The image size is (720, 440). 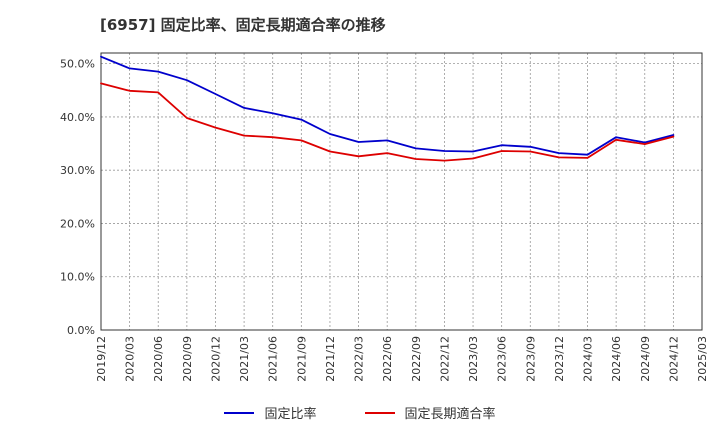 I want to click on x-tick-label: 2024/06, so click(x=616, y=359).